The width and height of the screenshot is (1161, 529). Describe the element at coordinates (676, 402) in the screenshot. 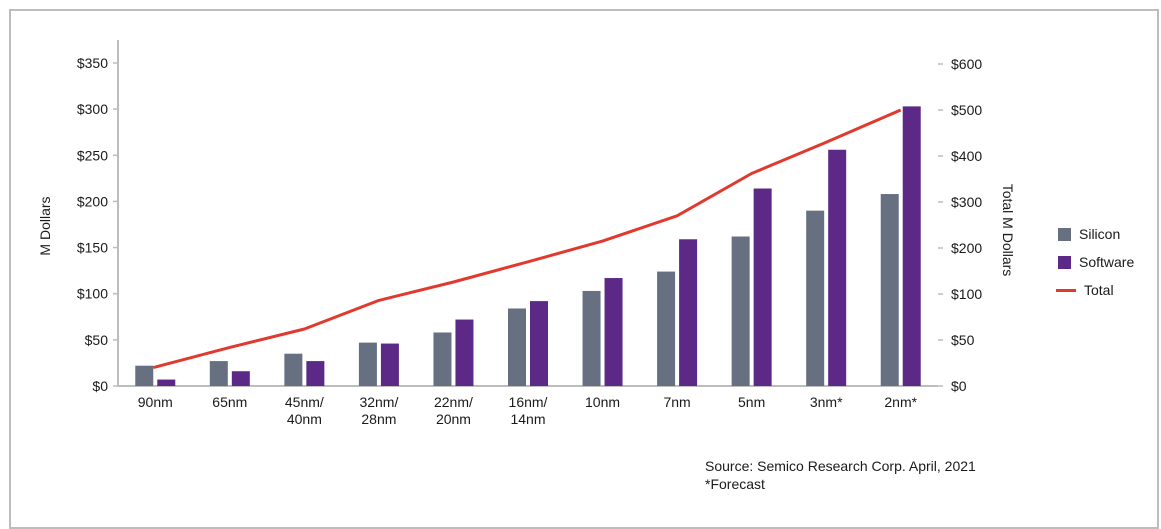

I see `x-tick-label: 7nm` at that location.